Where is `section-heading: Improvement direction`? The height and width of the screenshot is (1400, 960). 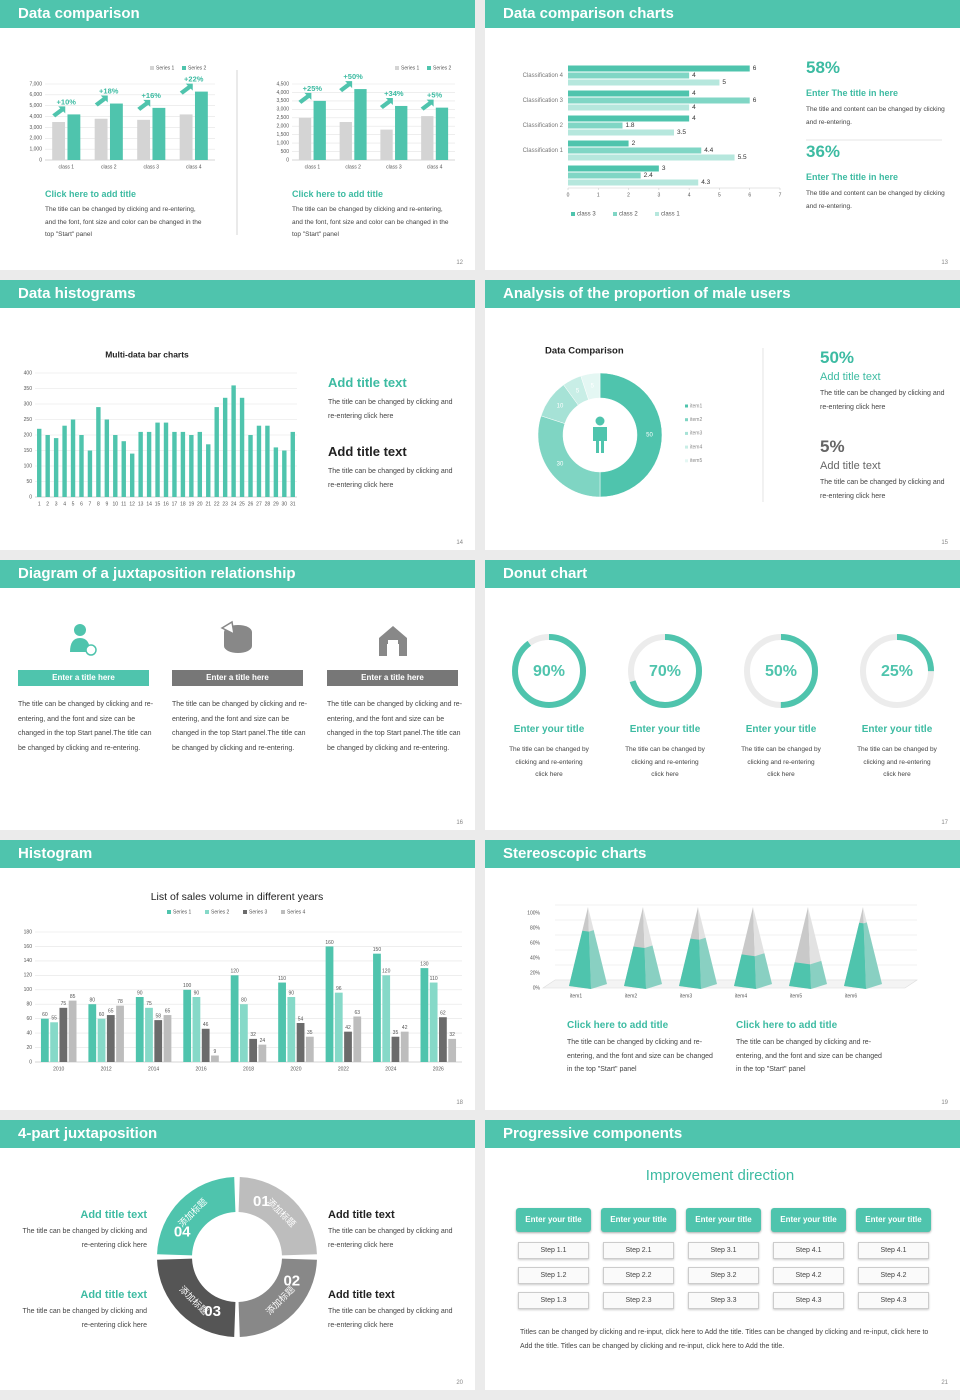 section-heading: Improvement direction is located at coordinates (720, 1175).